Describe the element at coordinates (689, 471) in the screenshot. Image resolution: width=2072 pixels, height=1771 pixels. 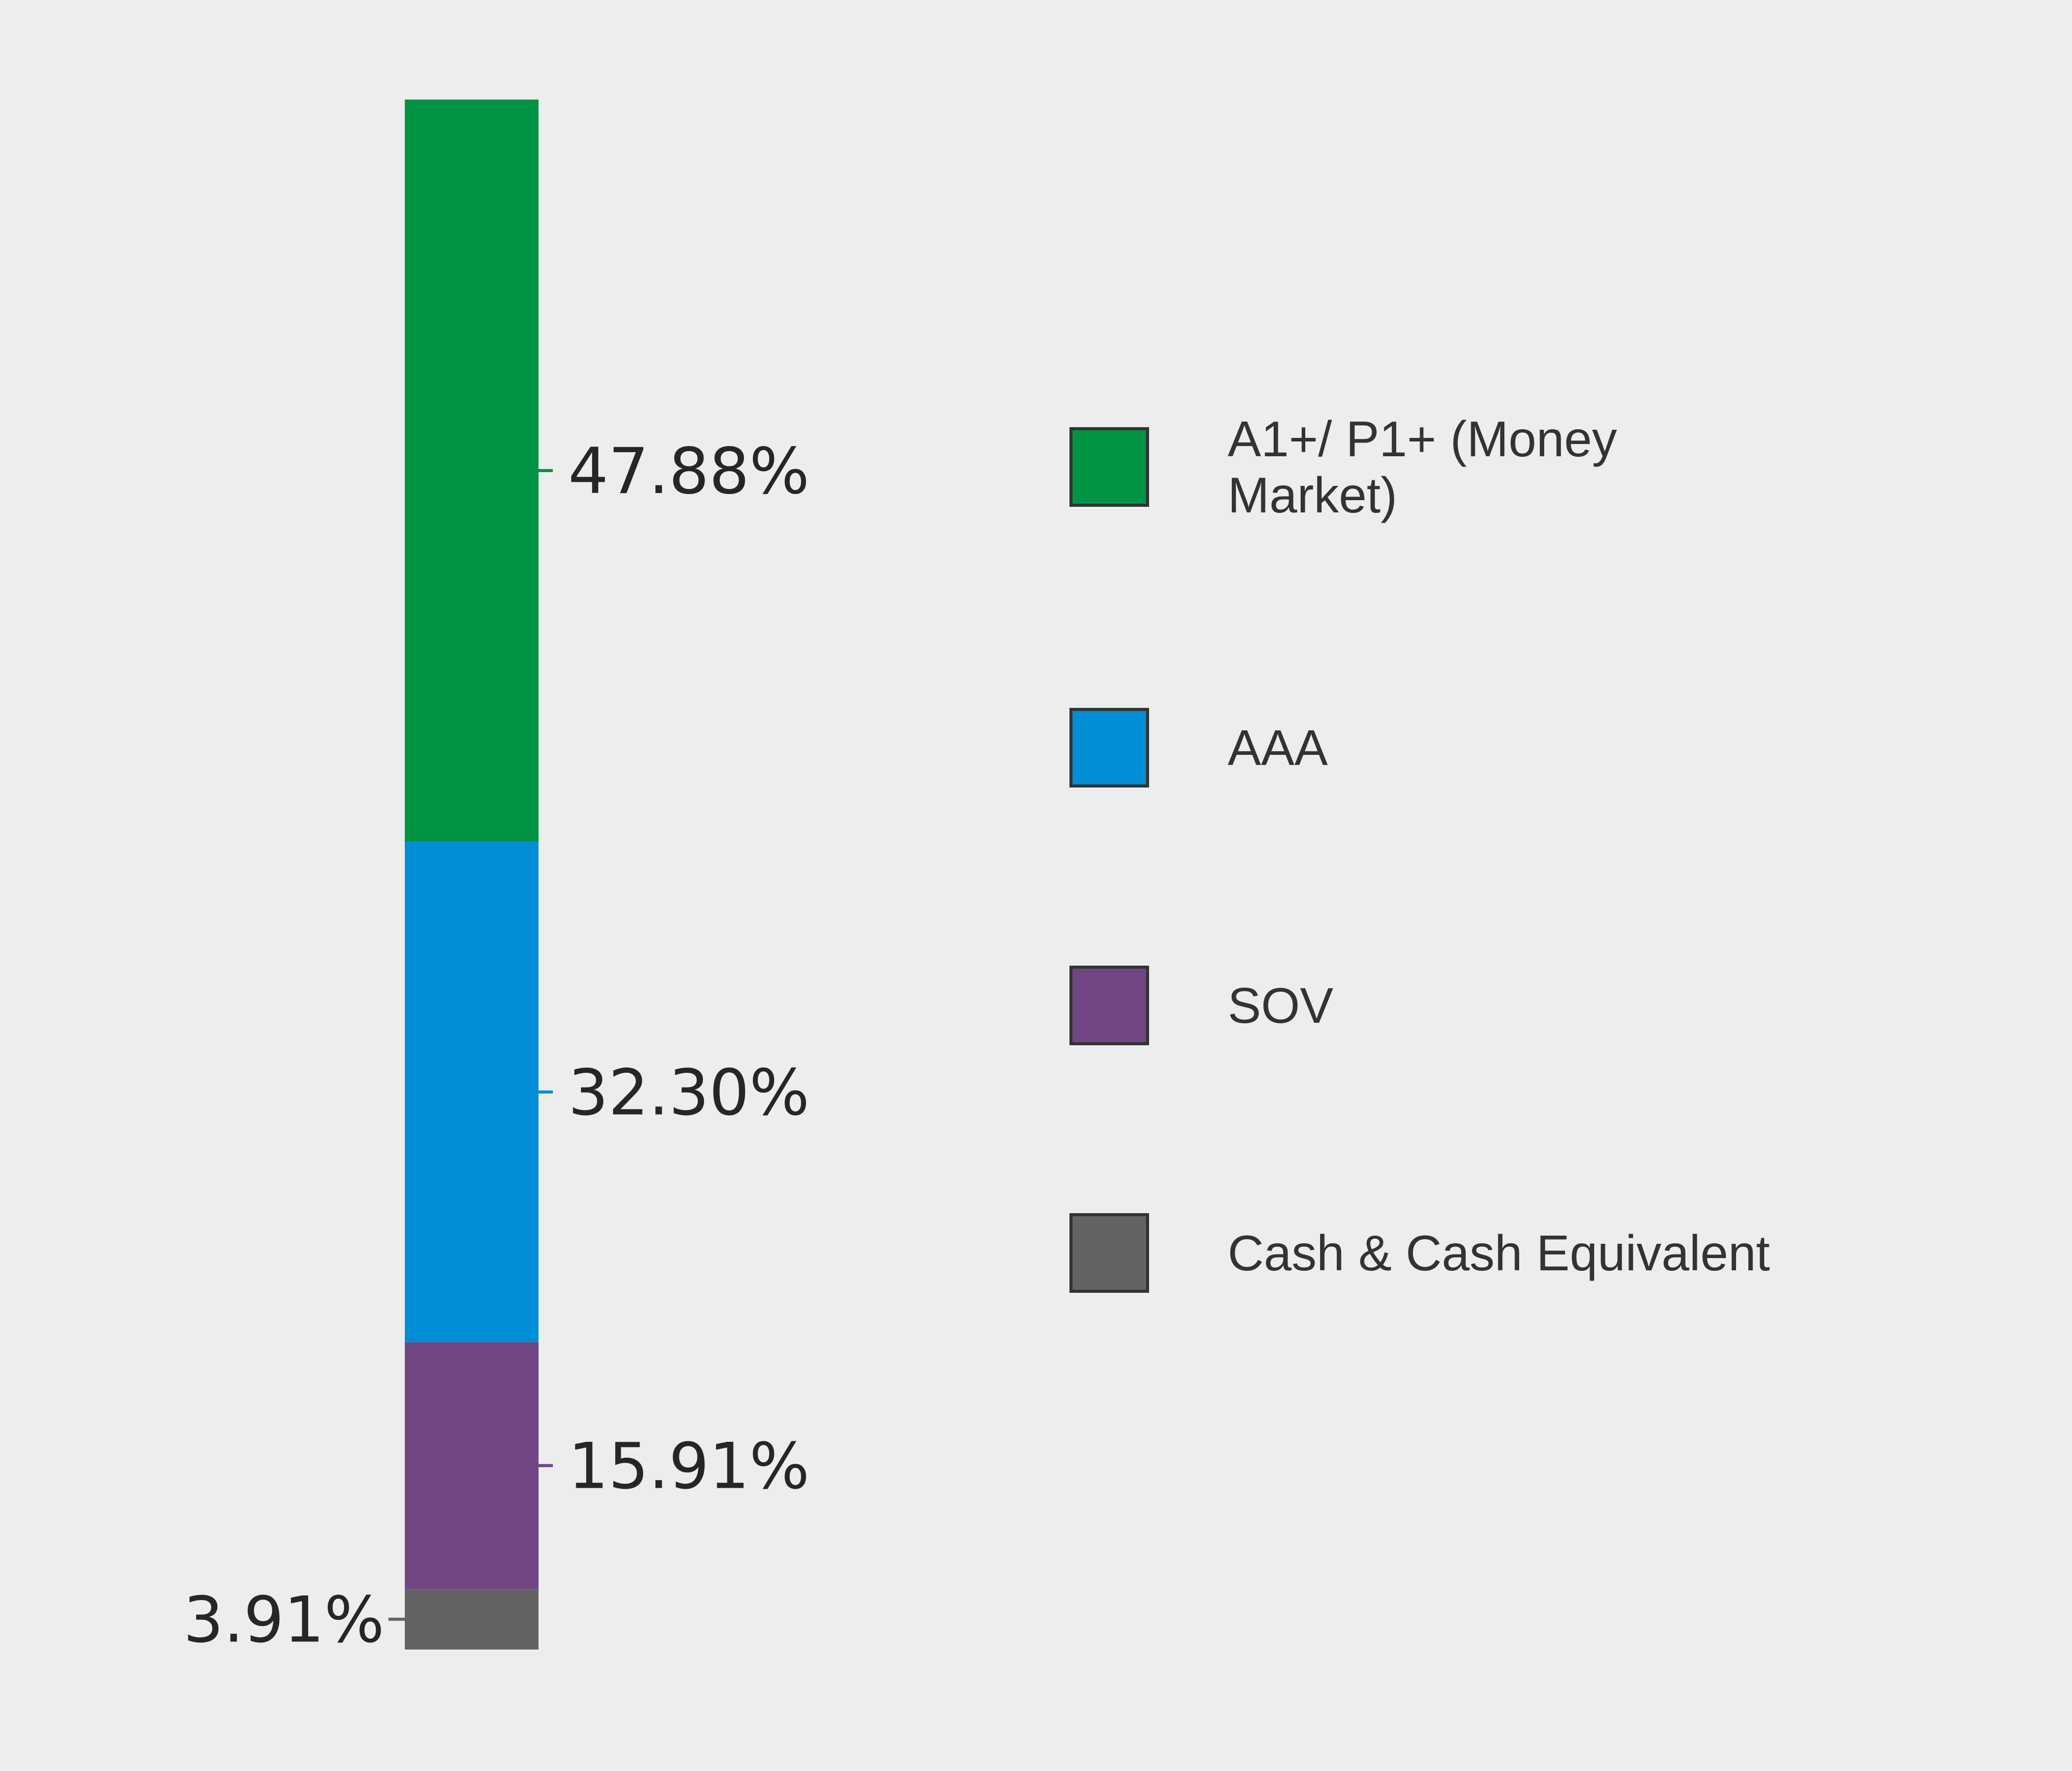
I see `data-label: 47.88%` at that location.